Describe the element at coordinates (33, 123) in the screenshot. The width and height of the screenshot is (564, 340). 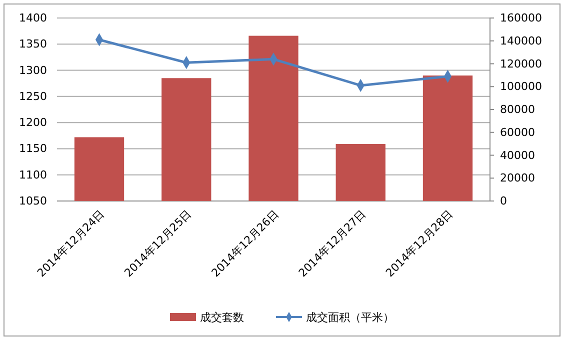
I see `y-tick-label: 1200` at that location.